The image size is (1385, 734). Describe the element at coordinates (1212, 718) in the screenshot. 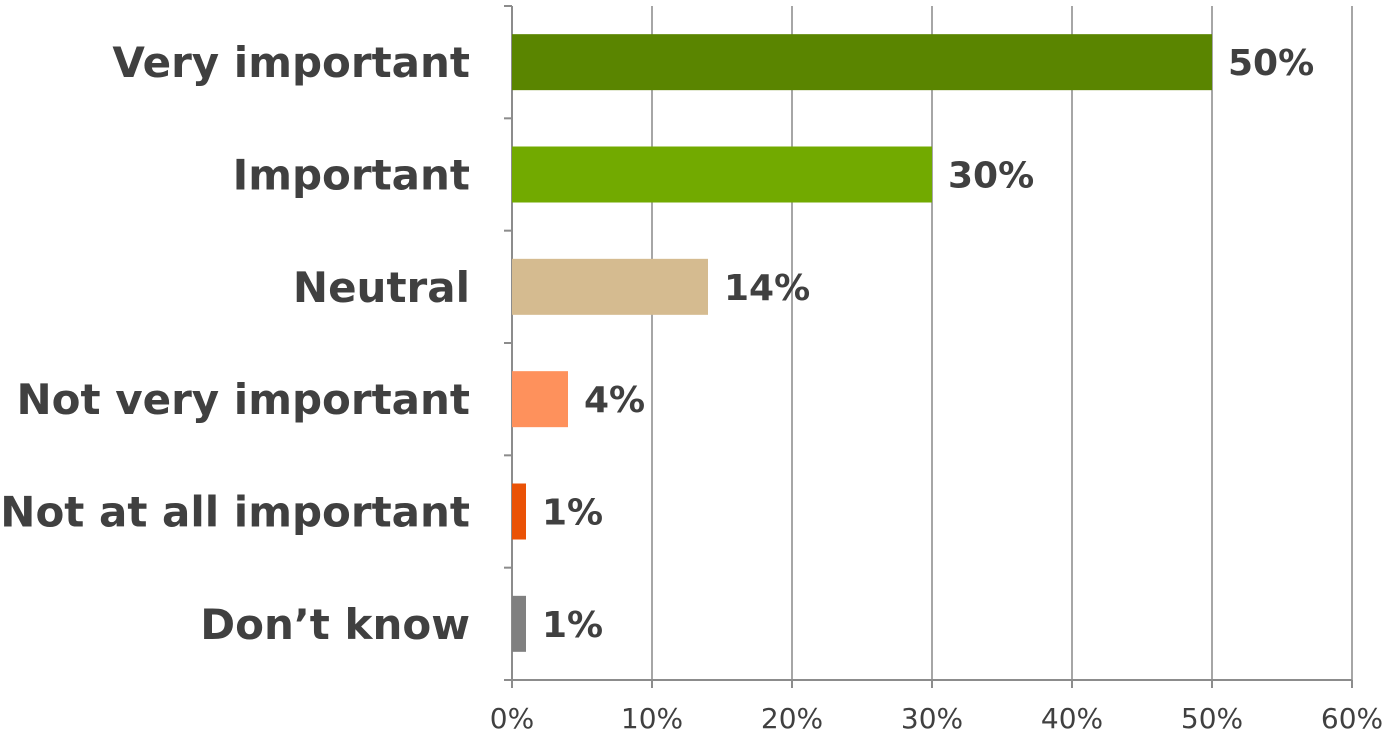

I see `x-tick-label: 50%` at that location.